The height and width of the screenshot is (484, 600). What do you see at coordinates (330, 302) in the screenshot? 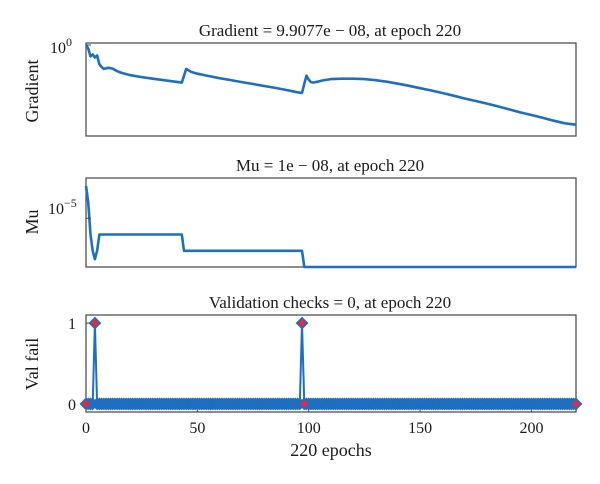
I see `validation-title: Validation checks = 0, at epoch 220` at bounding box center [330, 302].